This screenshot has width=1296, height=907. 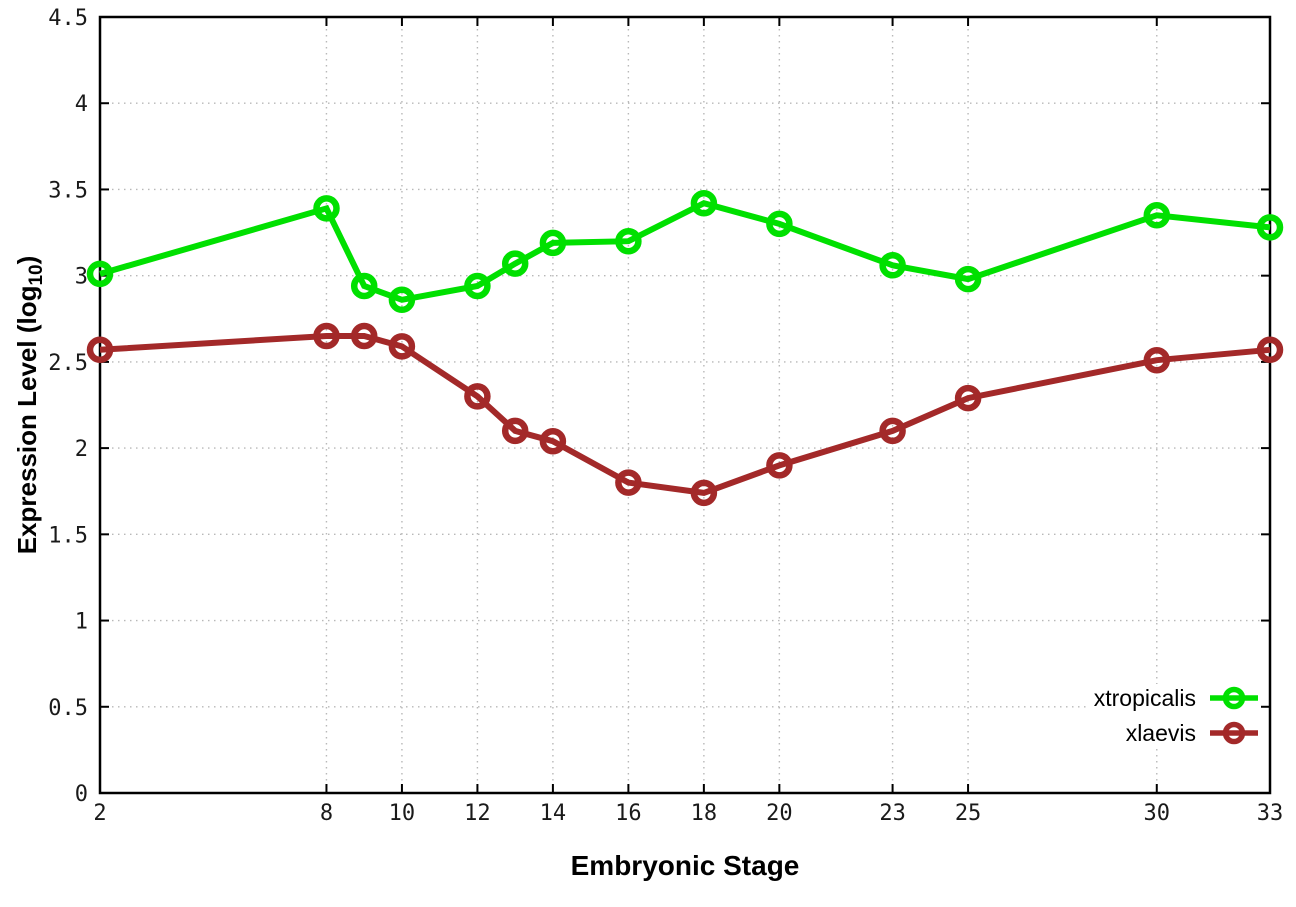 I want to click on series-xtropicalis, so click(x=685, y=251).